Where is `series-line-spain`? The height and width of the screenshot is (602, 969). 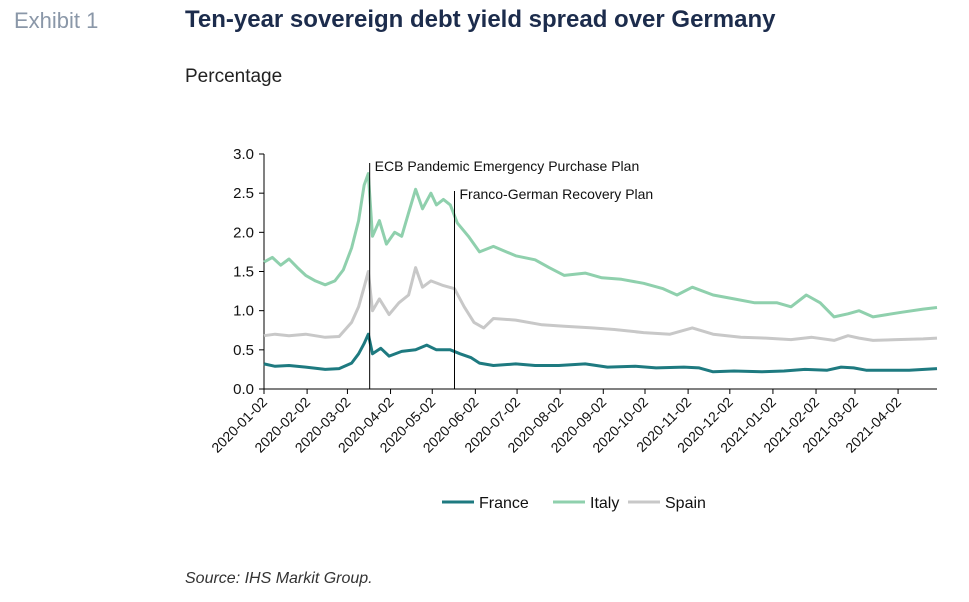 series-line-spain is located at coordinates (600, 304).